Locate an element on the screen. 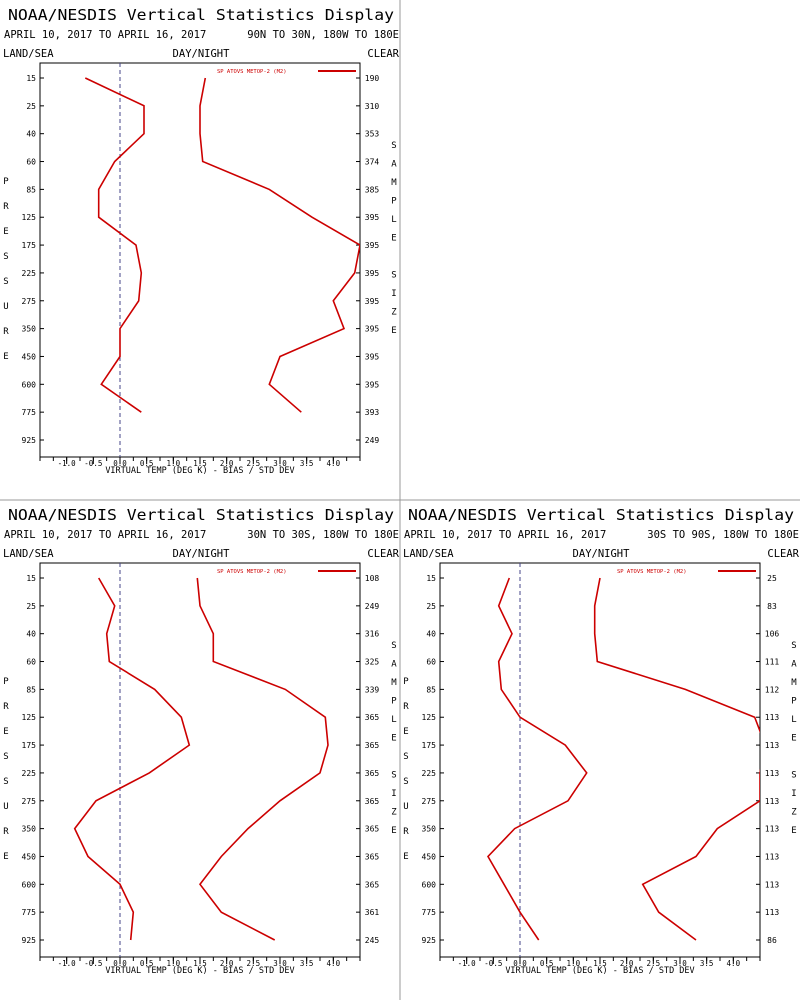 Image resolution: width=800 pixels, height=1000 pixels. x-tick-label: 2.0 is located at coordinates (227, 963).